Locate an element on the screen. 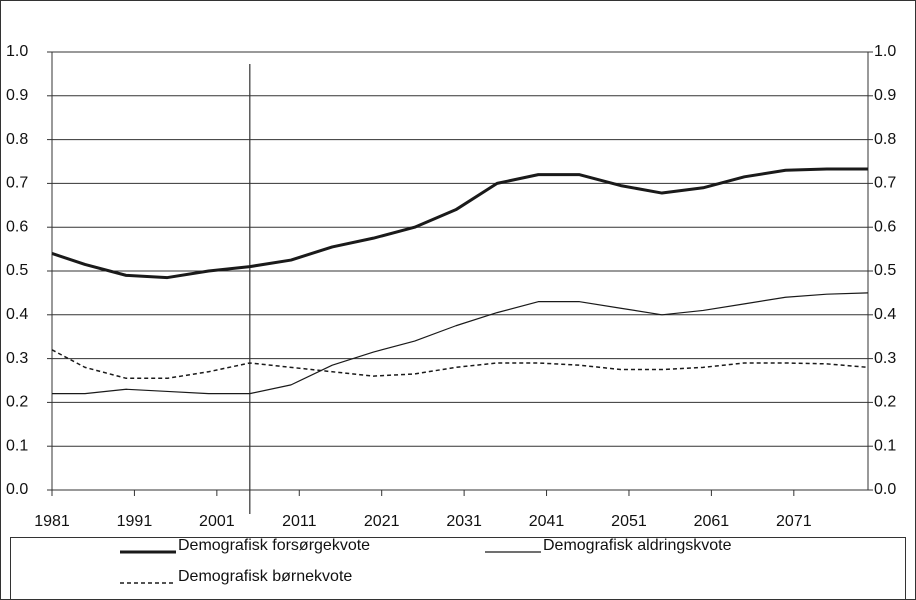 The width and height of the screenshot is (916, 600). y2-tick-label: 0.4 is located at coordinates (885, 314).